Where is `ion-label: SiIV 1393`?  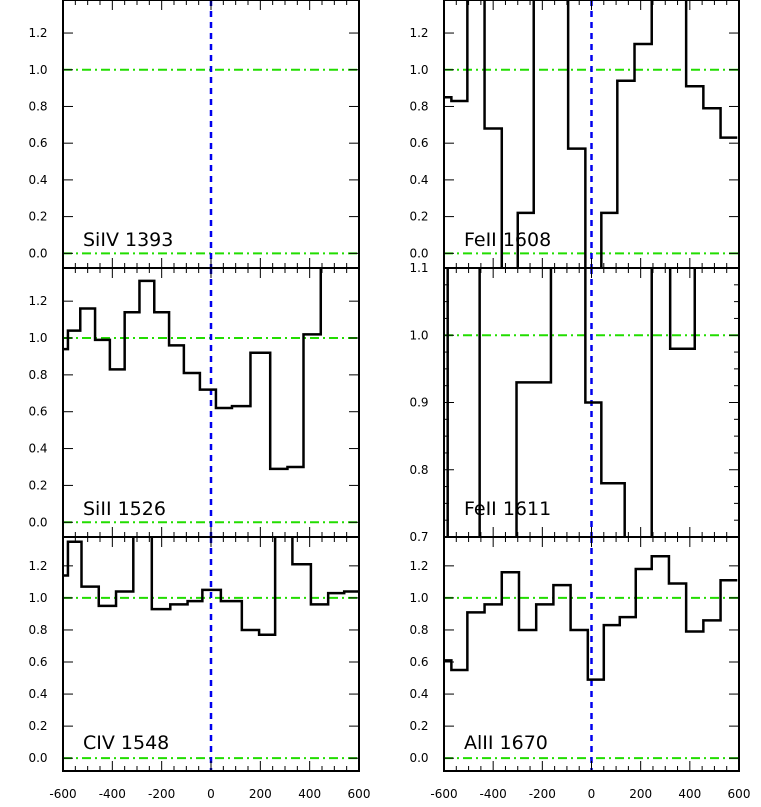
ion-label: SiIV 1393 is located at coordinates (128, 240).